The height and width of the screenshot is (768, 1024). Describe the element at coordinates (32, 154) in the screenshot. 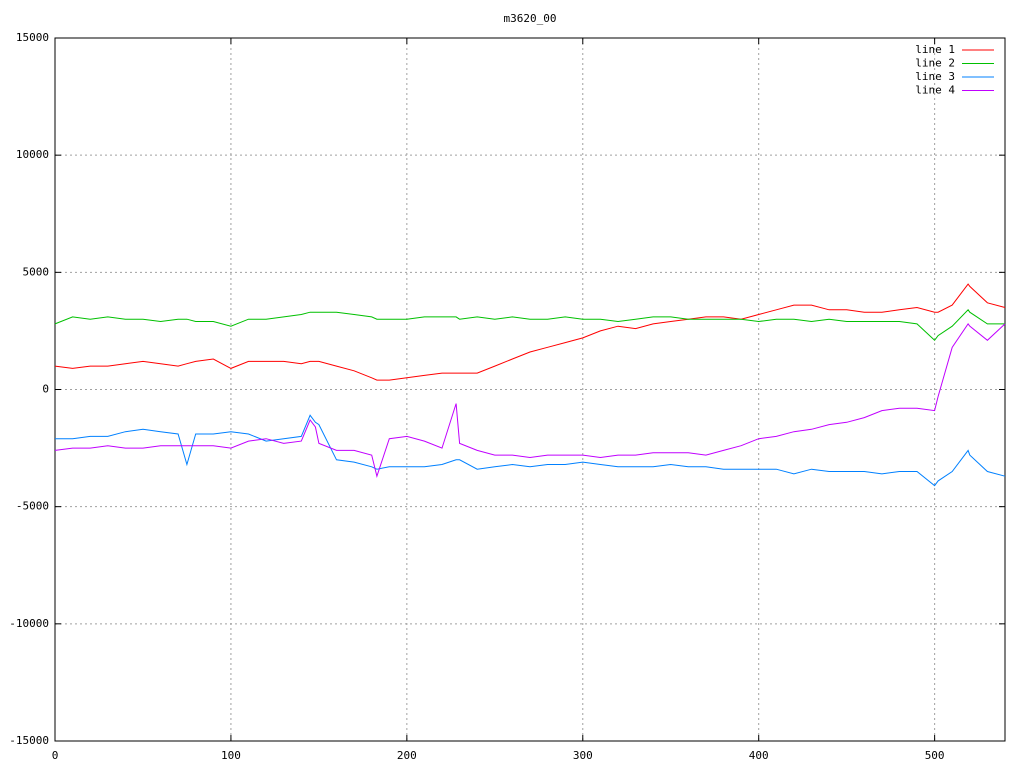

I see `y-tick-label: 10000` at that location.